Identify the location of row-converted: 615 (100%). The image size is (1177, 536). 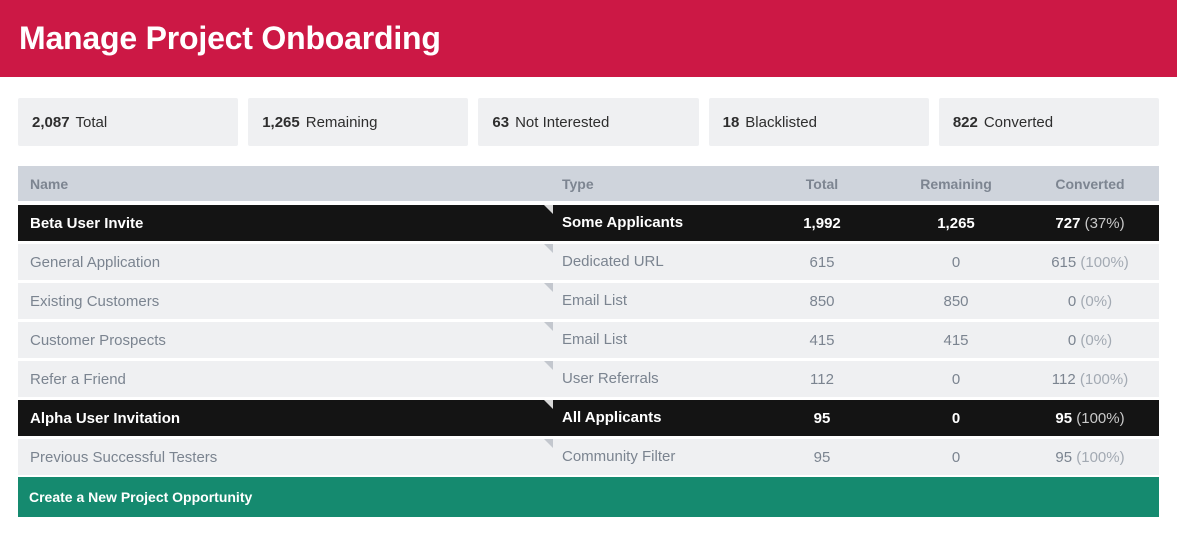
(1090, 262).